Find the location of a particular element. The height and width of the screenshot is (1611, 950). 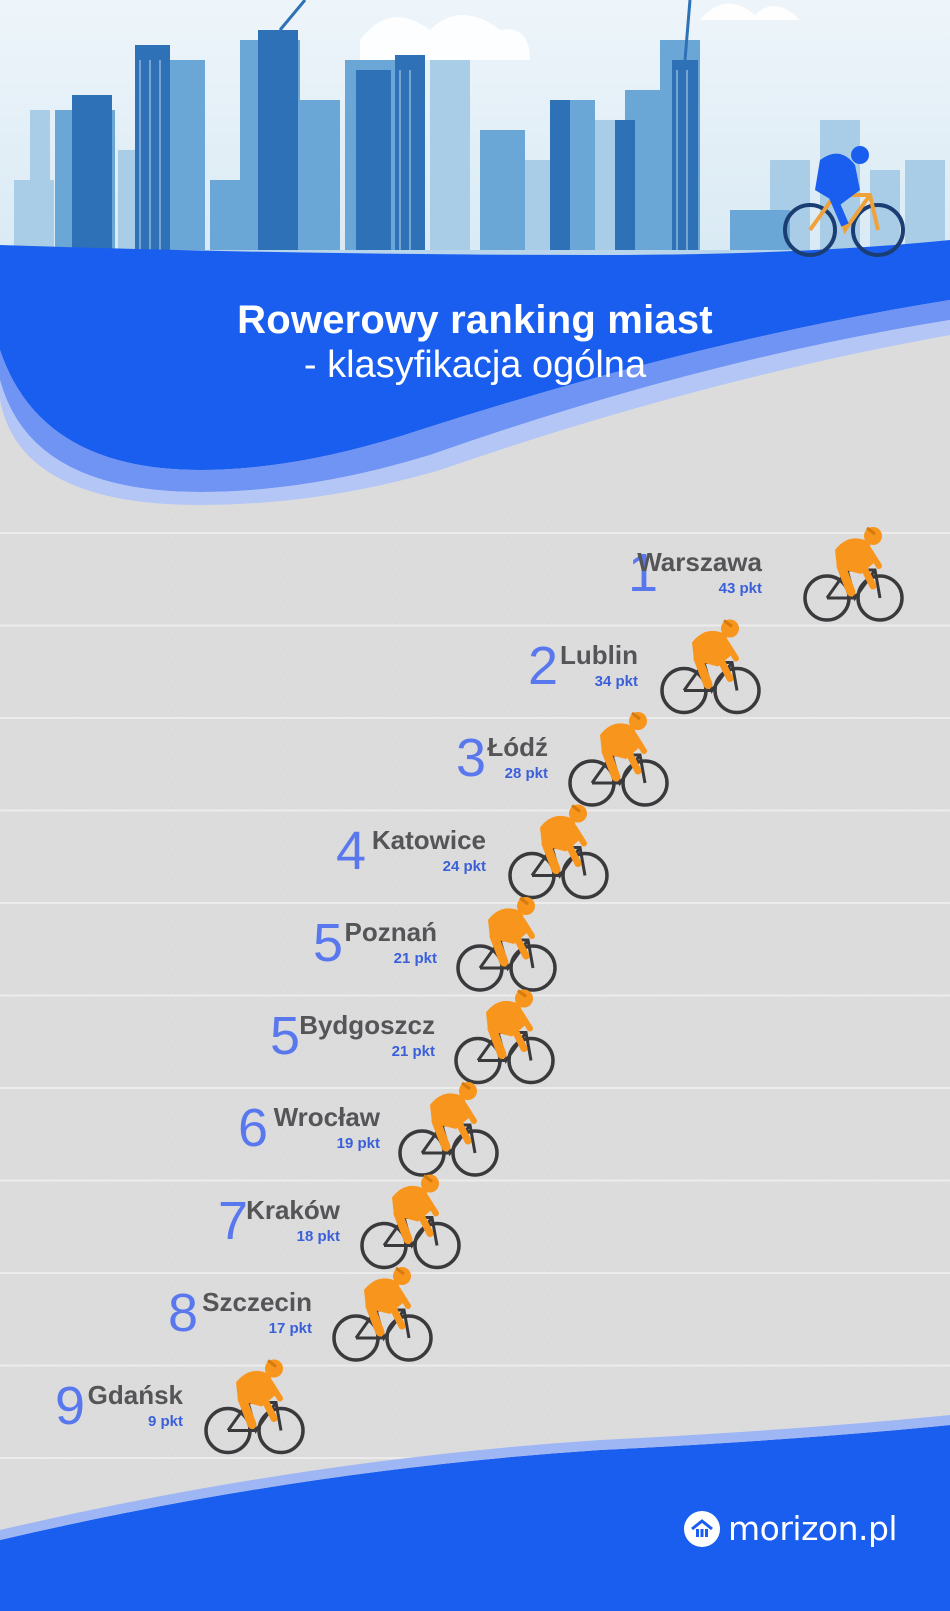

city-name: Łódź is located at coordinates (517, 747).